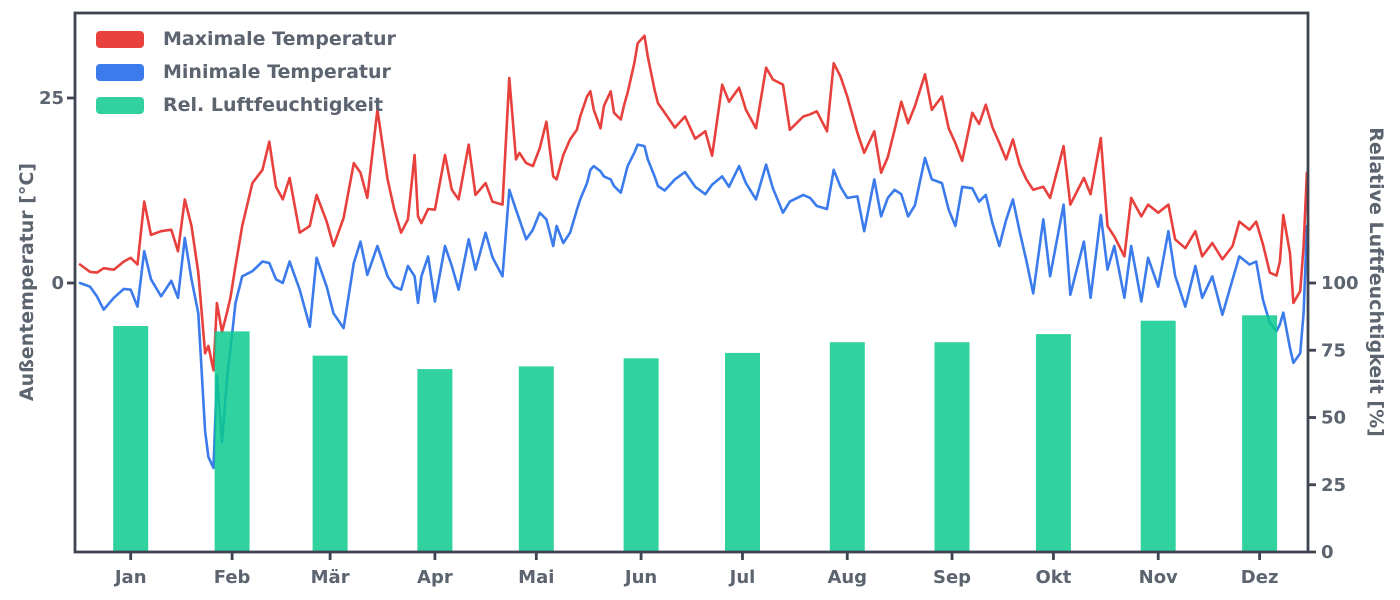  Describe the element at coordinates (1260, 577) in the screenshot. I see `x-tick-label: Dez` at that location.